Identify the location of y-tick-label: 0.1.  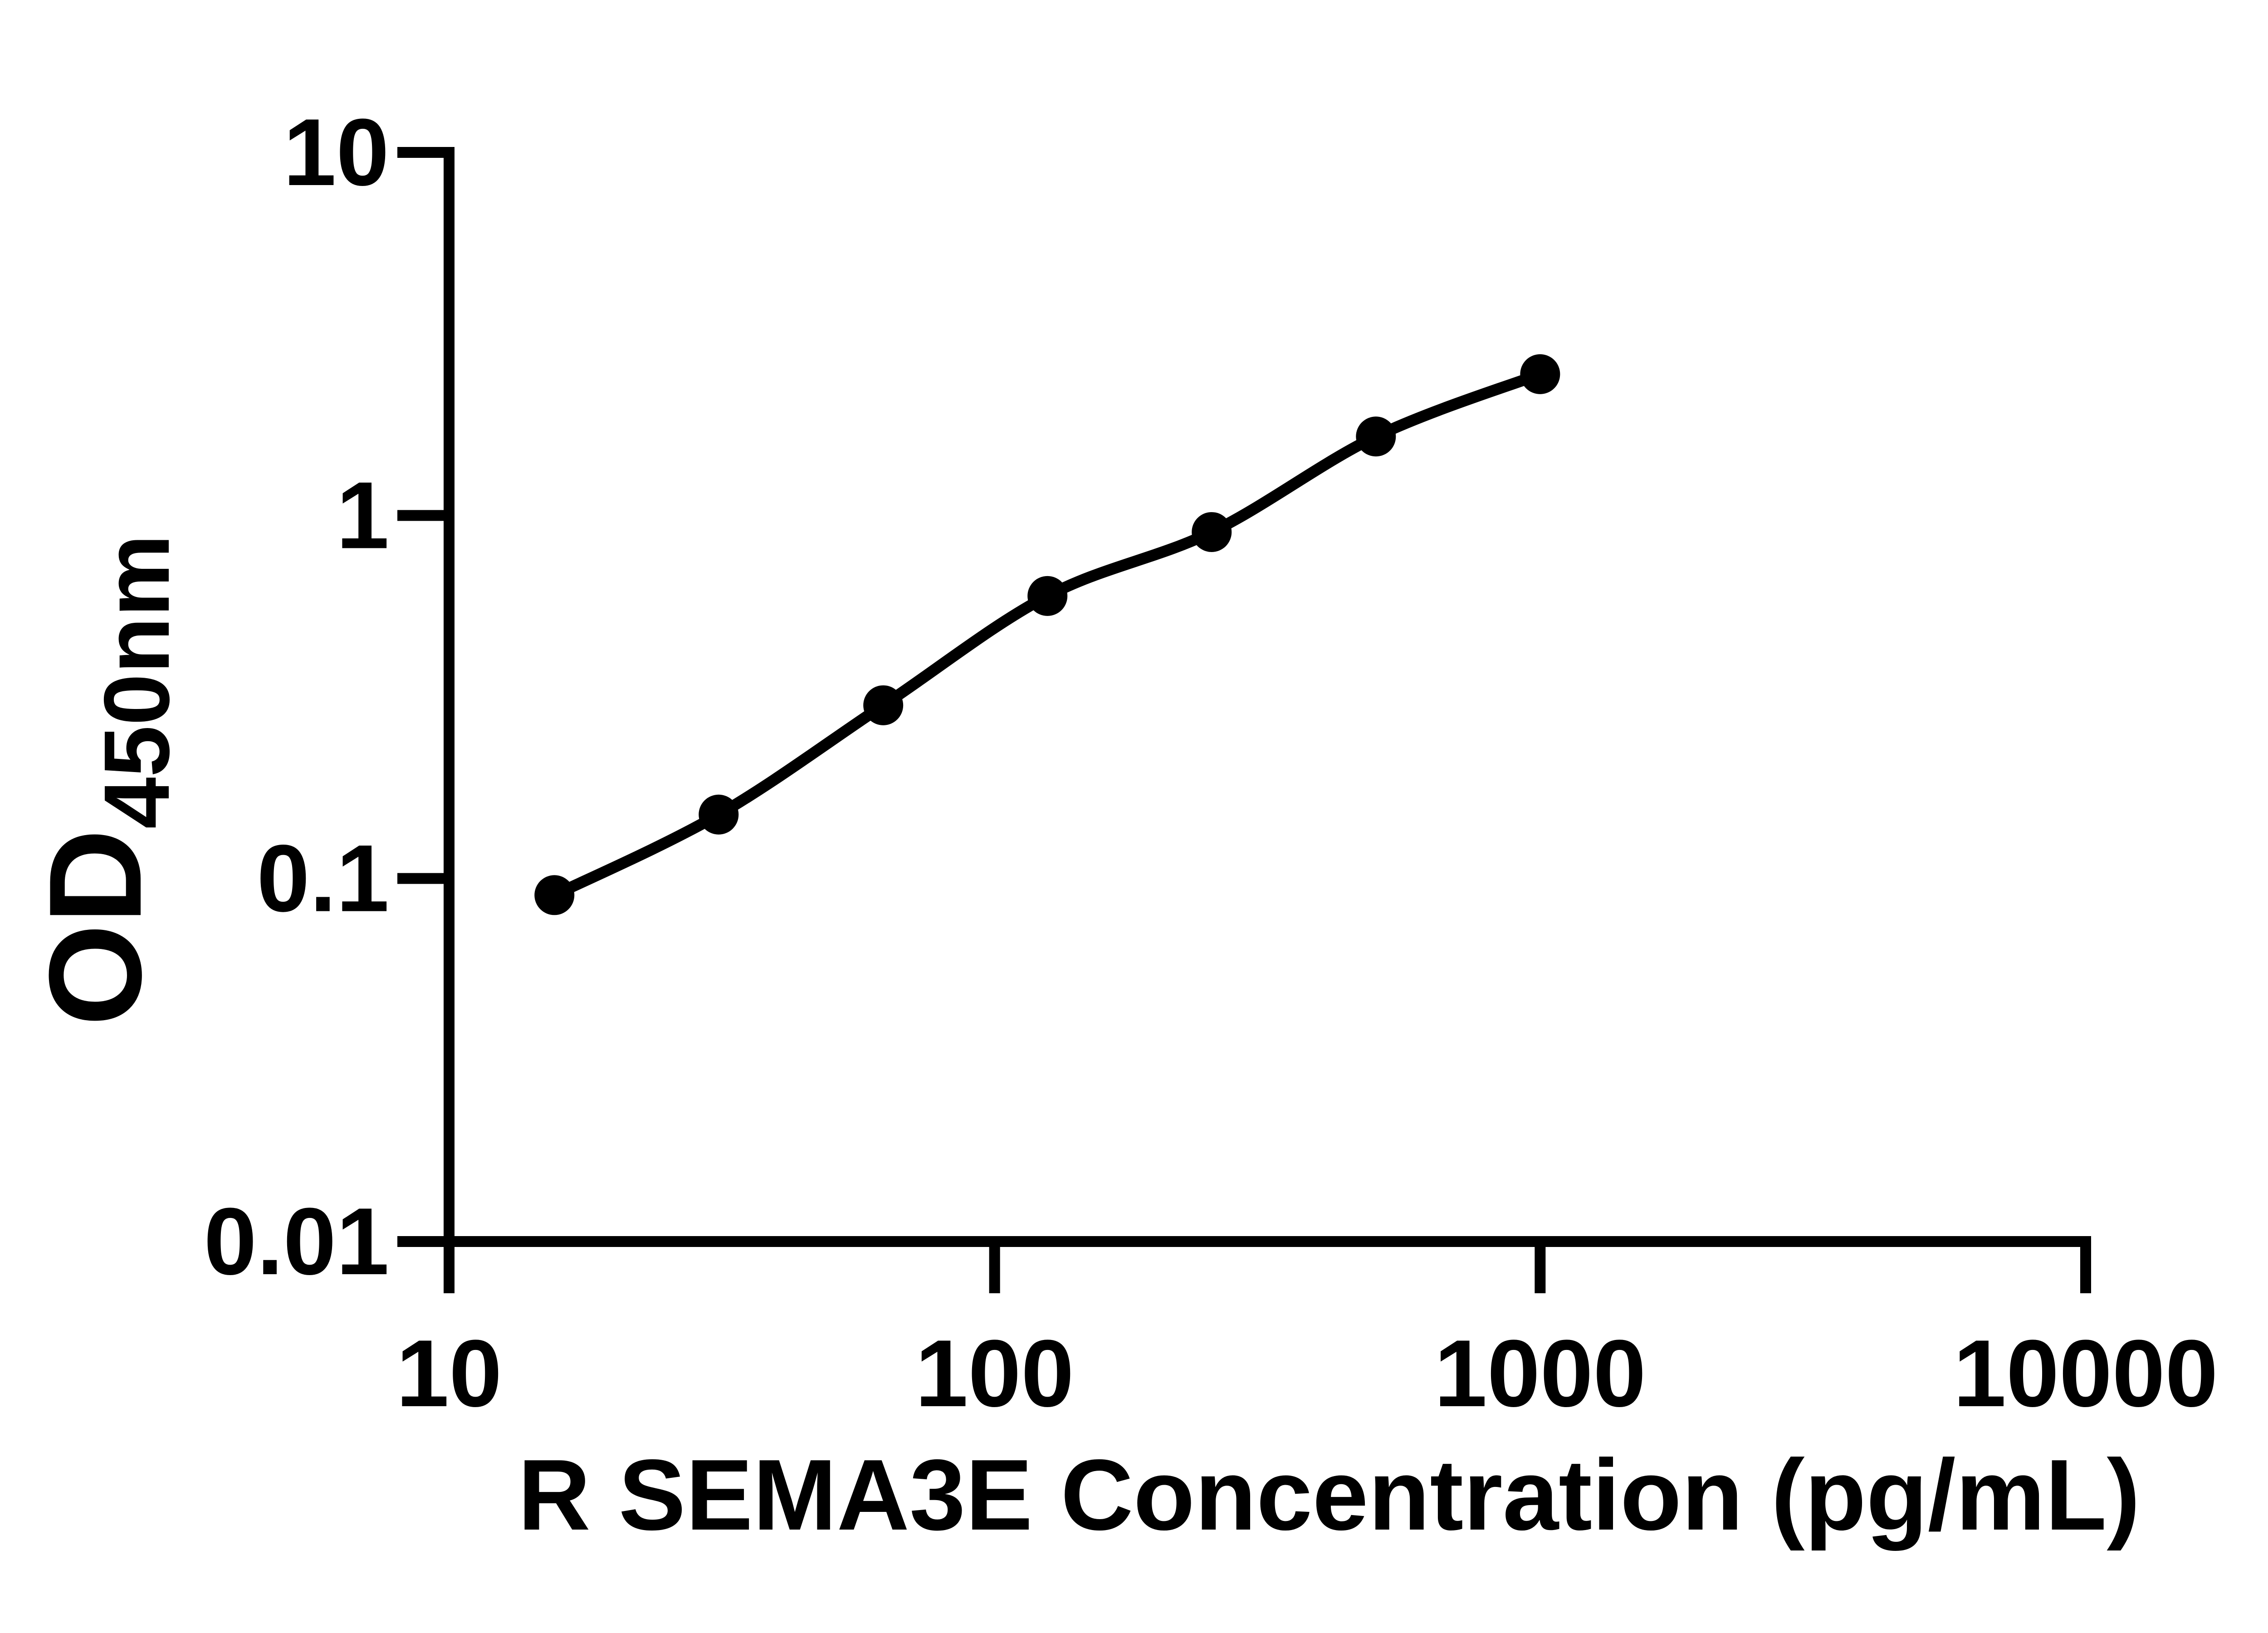
(323, 878).